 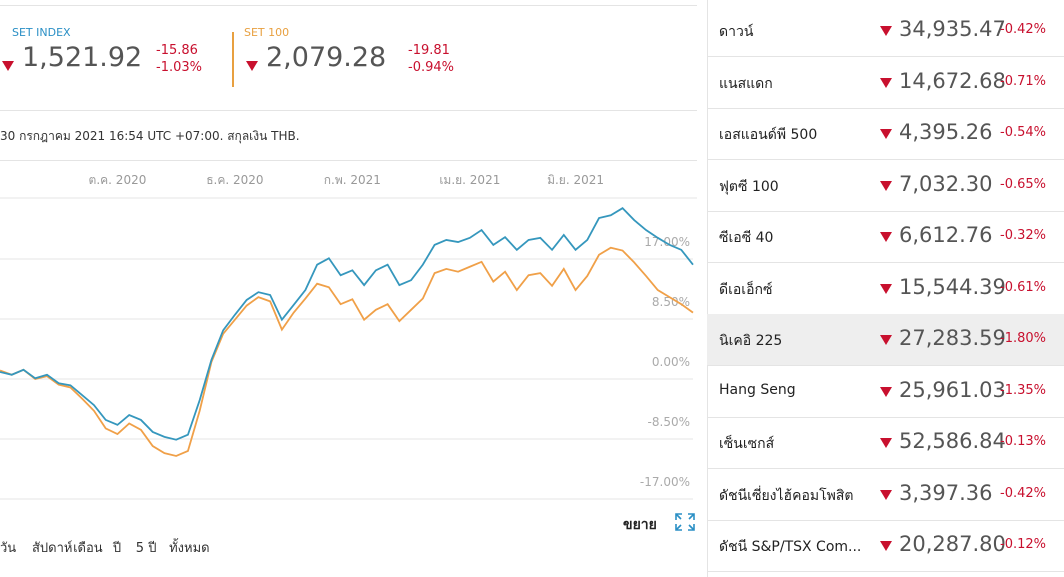 I want to click on market-value: 4,395.26, so click(x=946, y=132).